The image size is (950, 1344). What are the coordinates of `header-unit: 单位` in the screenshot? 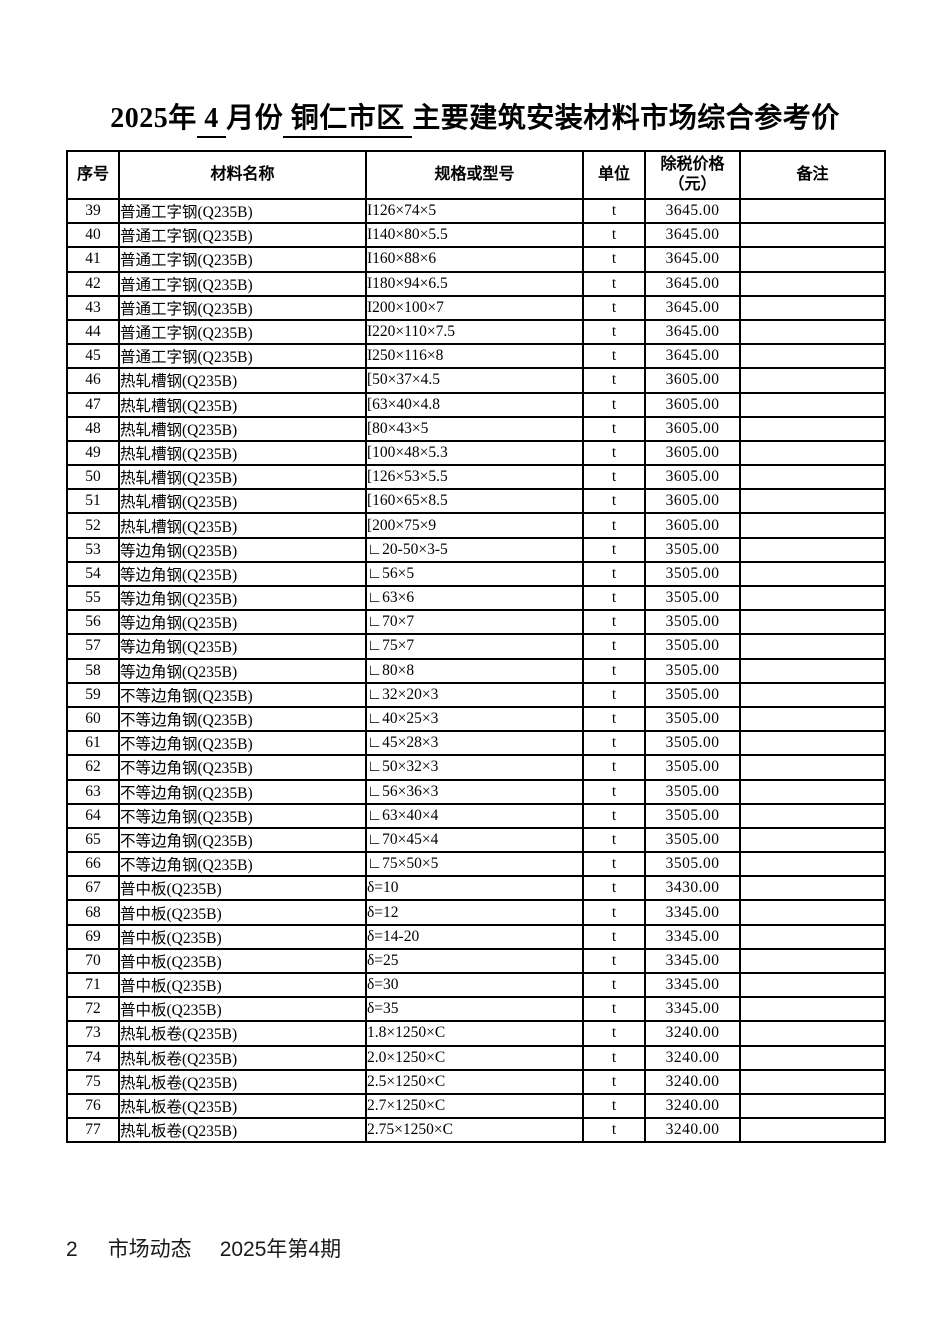 It's located at (614, 175).